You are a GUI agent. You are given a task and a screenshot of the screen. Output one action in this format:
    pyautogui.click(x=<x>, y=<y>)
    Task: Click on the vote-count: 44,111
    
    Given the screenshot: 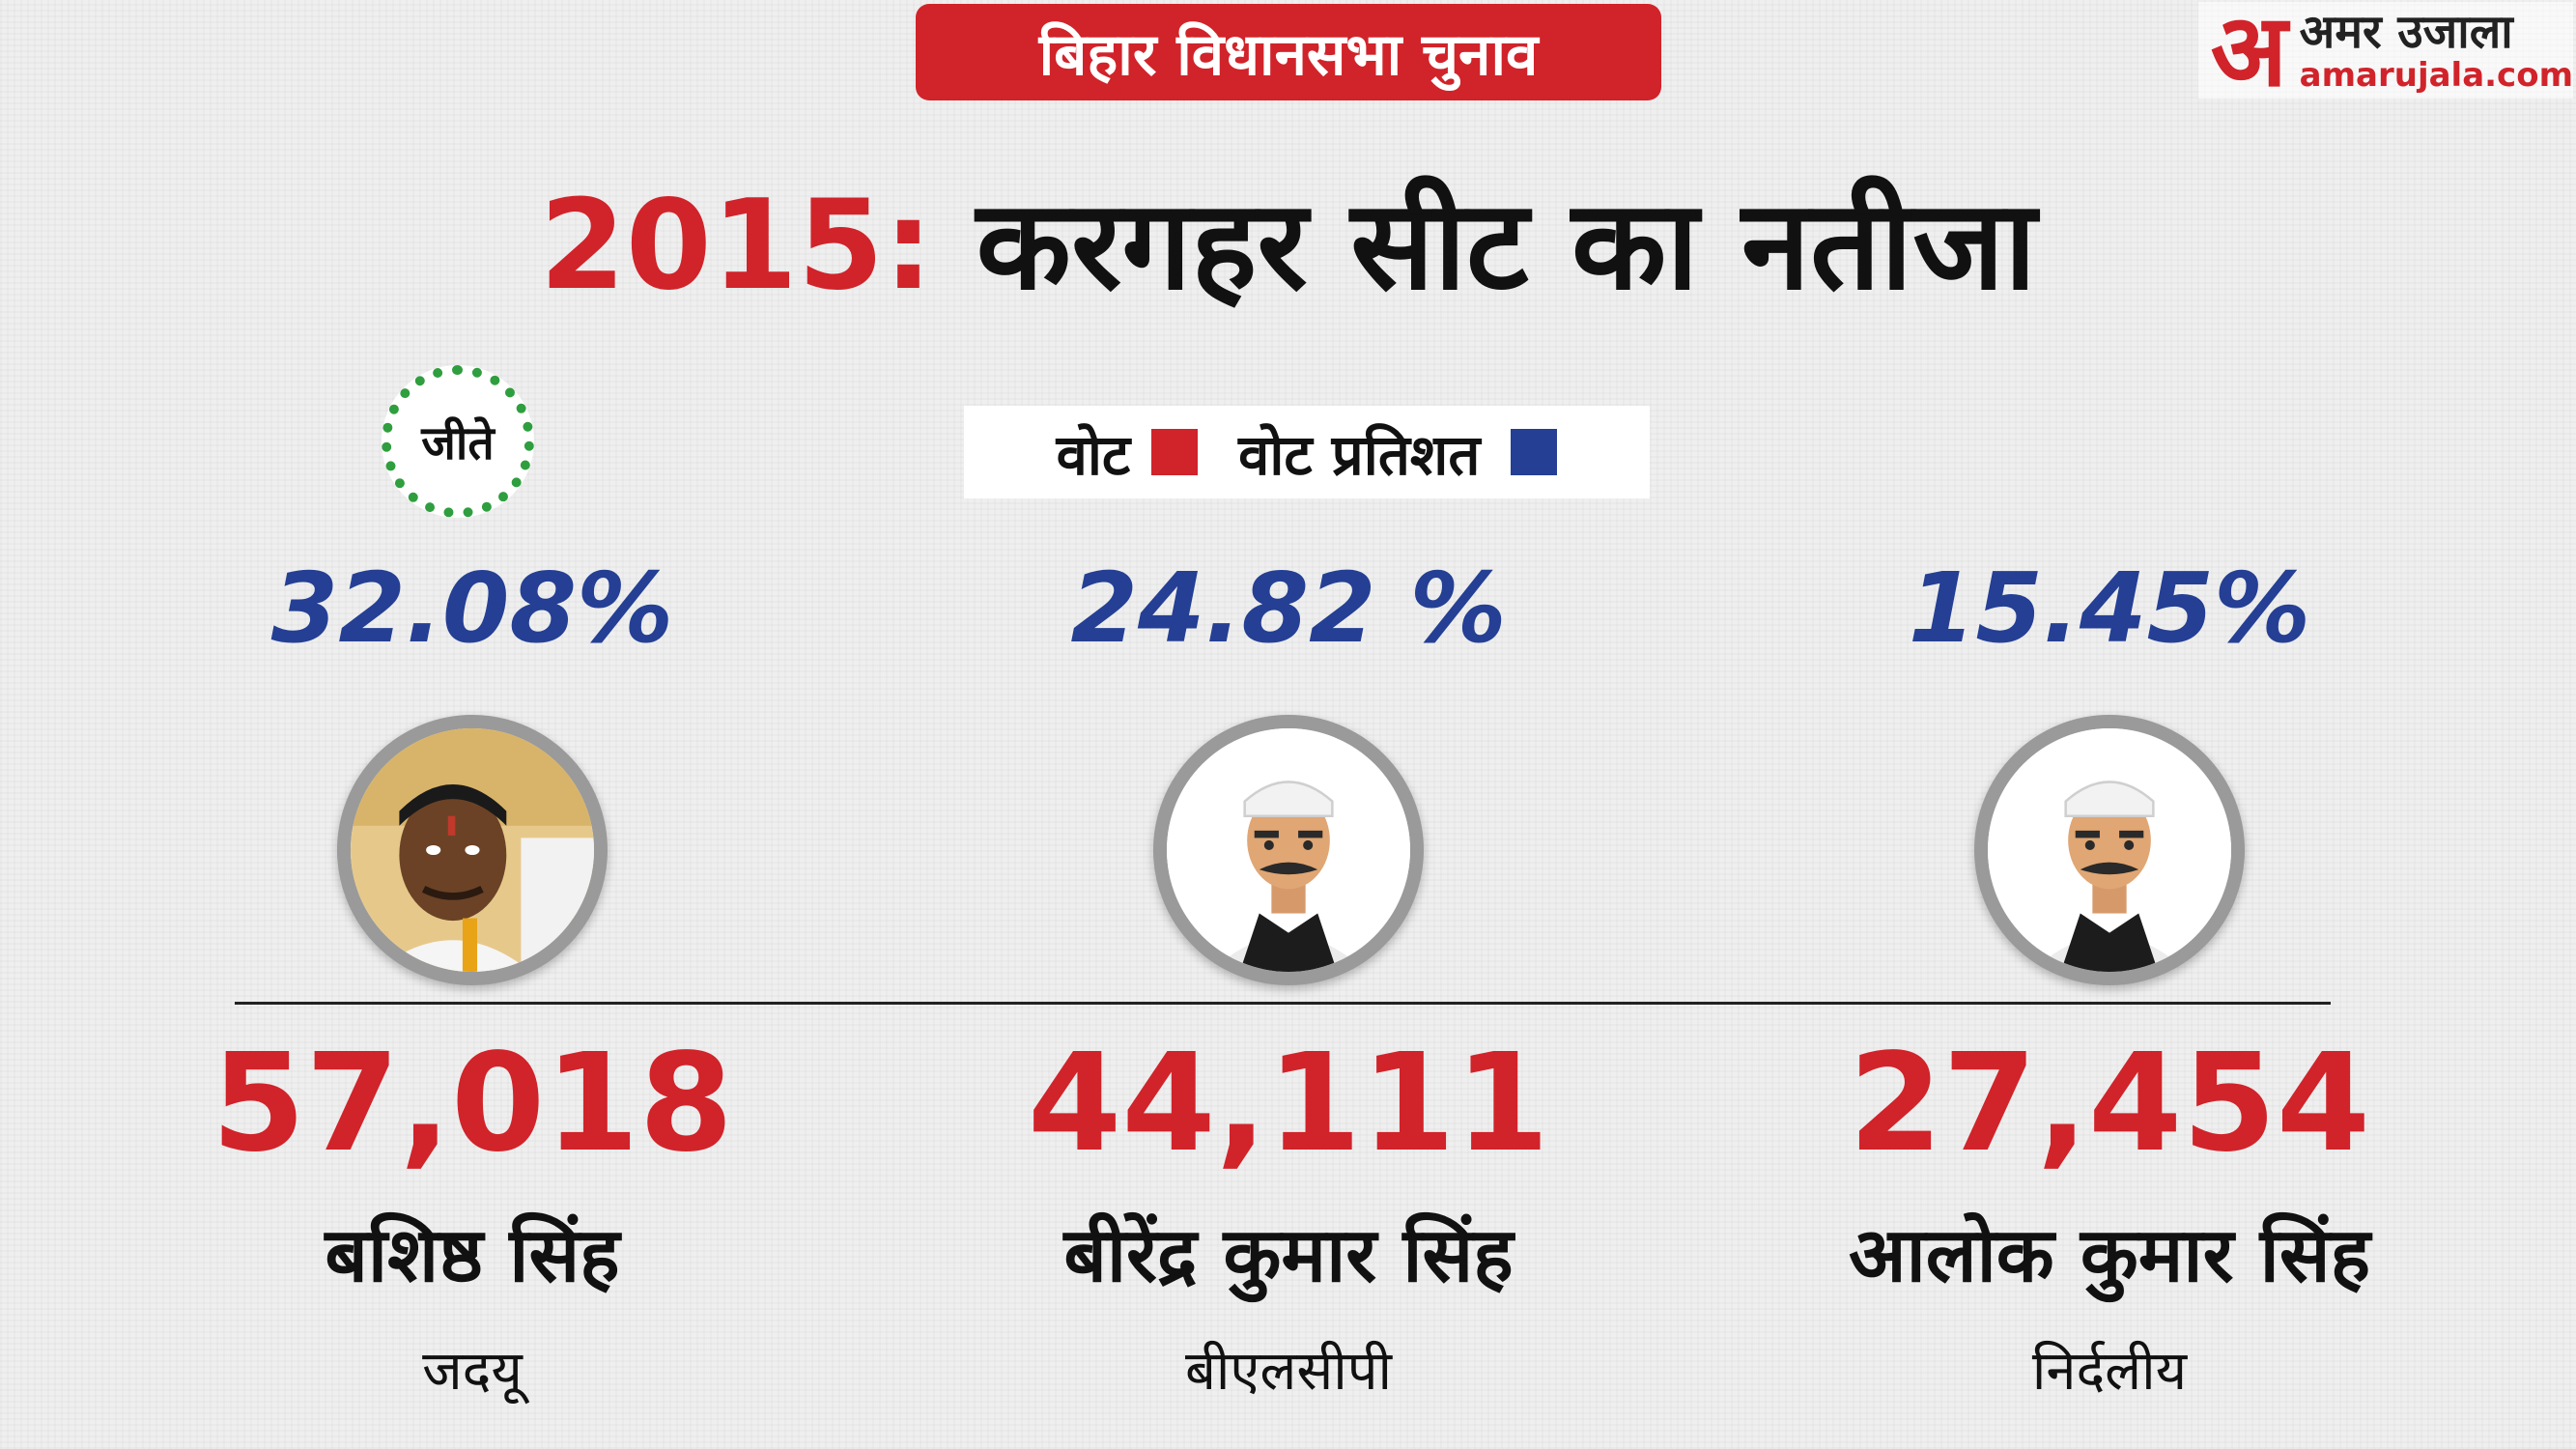 What is the action you would take?
    pyautogui.click(x=1288, y=1103)
    